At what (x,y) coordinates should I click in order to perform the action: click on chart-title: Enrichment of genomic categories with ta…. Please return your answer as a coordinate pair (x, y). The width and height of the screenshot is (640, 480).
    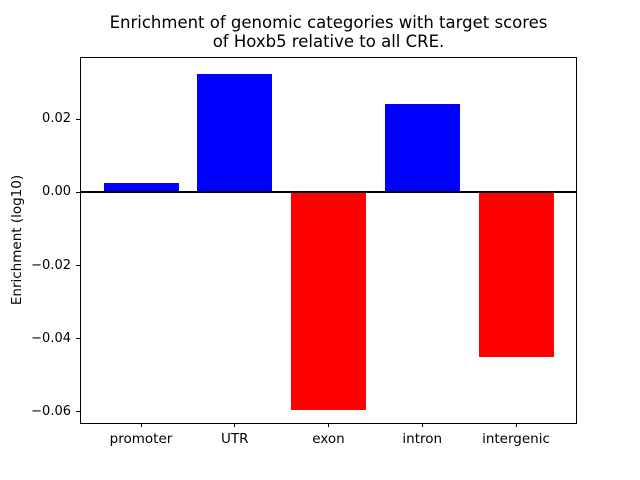
    Looking at the image, I should click on (328, 32).